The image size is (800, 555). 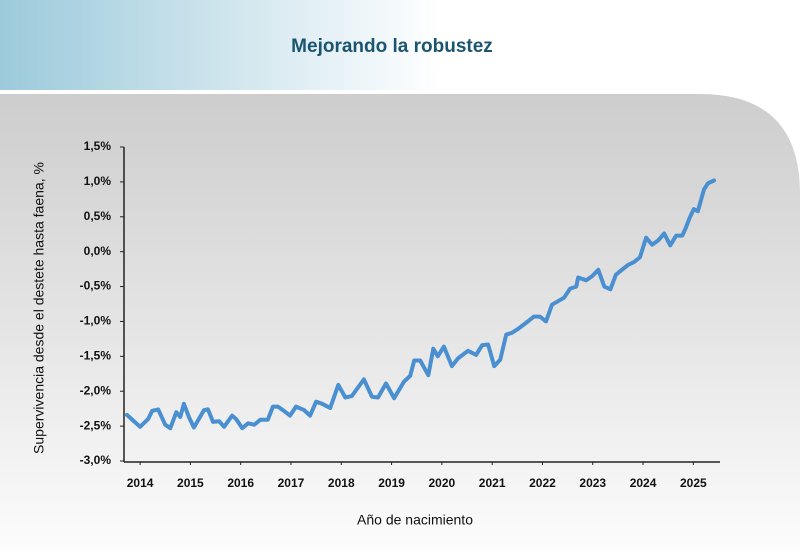 What do you see at coordinates (98, 146) in the screenshot?
I see `y-tick-label: 1,5%` at bounding box center [98, 146].